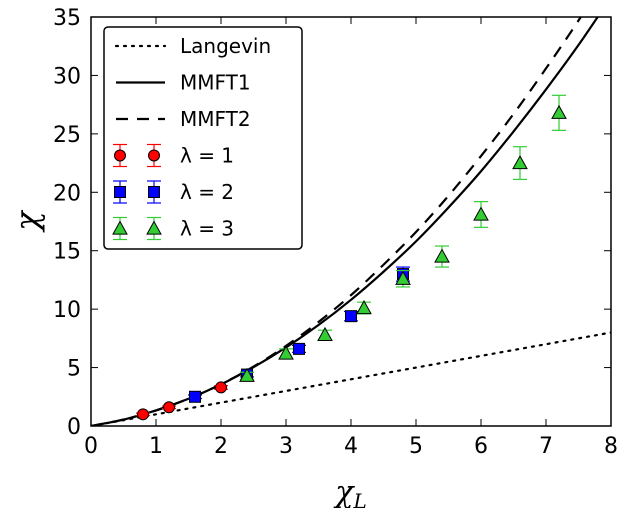  Describe the element at coordinates (349, 491) in the screenshot. I see `x-axis-label: χL` at that location.